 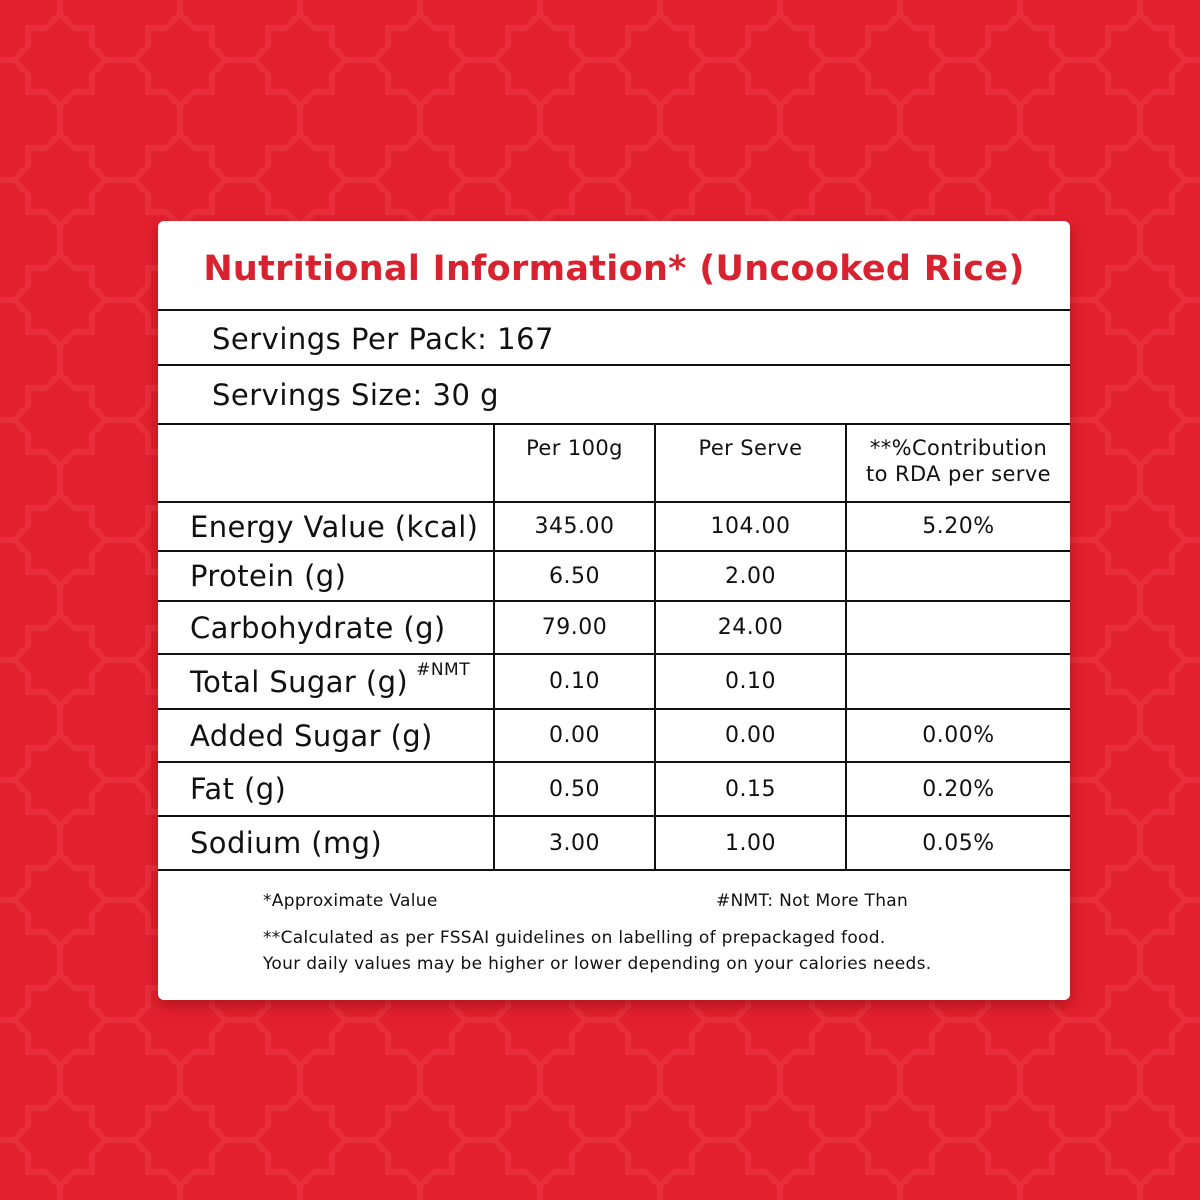 I want to click on cell-per-100g: 0.00, so click(x=574, y=735).